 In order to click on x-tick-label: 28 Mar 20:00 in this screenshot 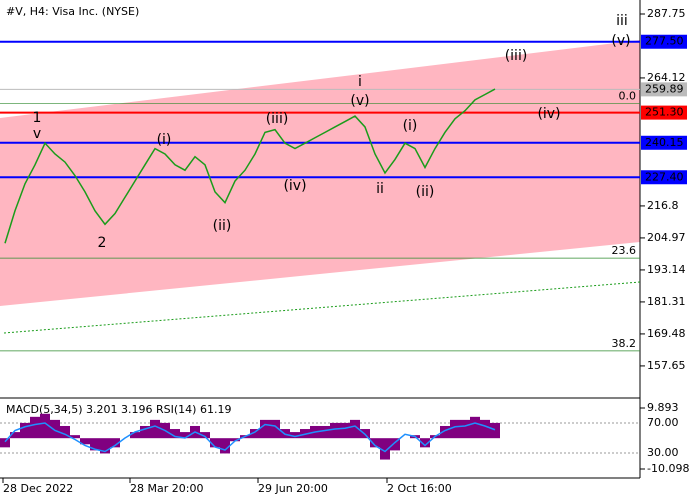, I will do `click(166, 488)`.